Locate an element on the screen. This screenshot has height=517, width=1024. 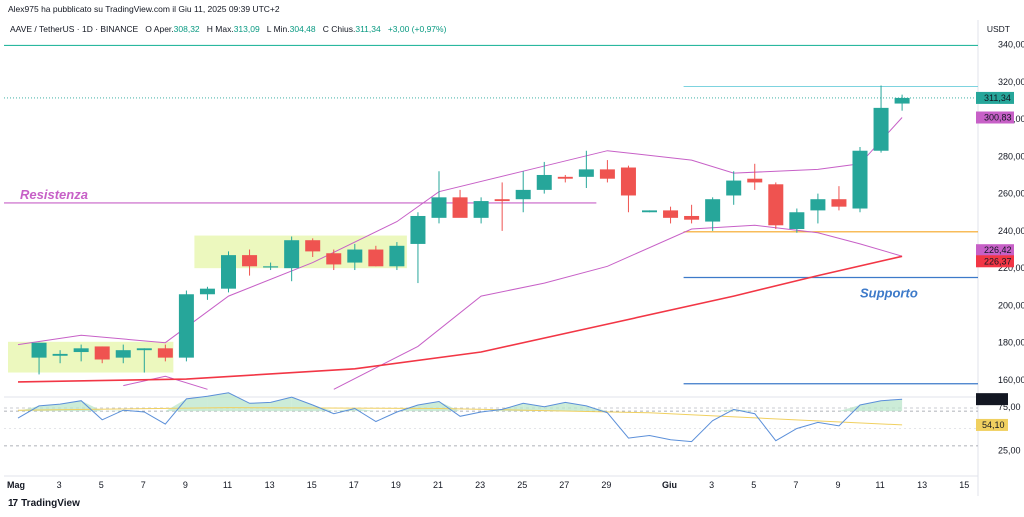
price-label: 311,34 is located at coordinates (997, 98).